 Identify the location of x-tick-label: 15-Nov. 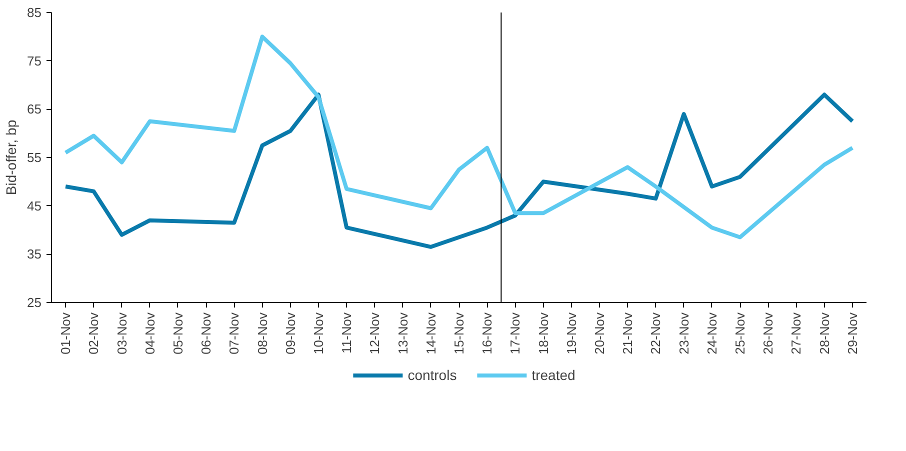
(459, 333).